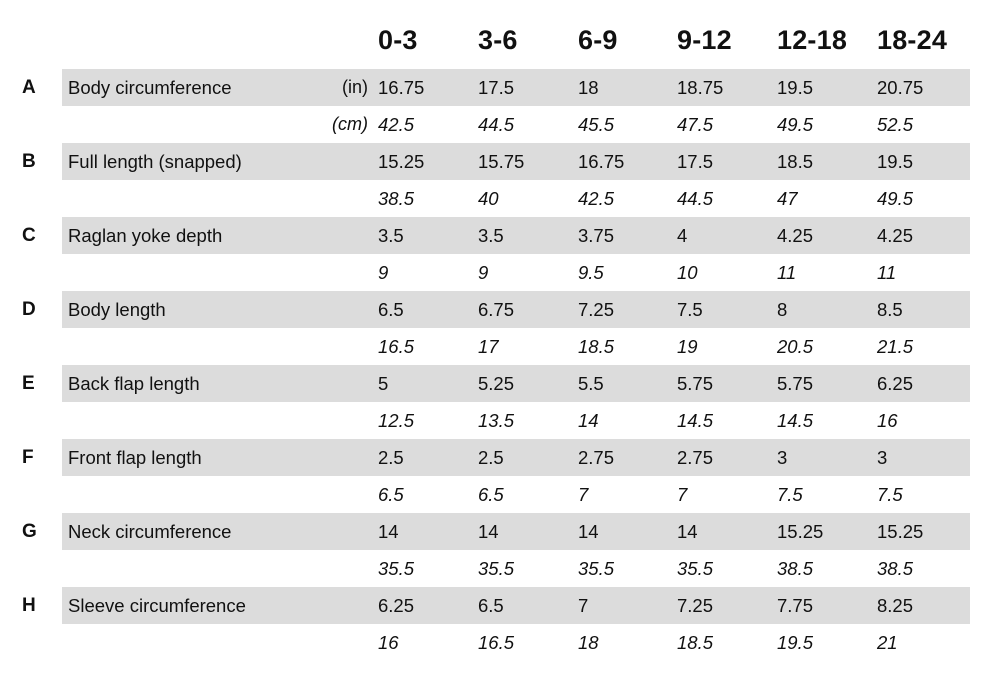 The height and width of the screenshot is (678, 1000). I want to click on measurement-row-cm: 16 16.5 18 18.5 19.5 21, so click(500, 642).